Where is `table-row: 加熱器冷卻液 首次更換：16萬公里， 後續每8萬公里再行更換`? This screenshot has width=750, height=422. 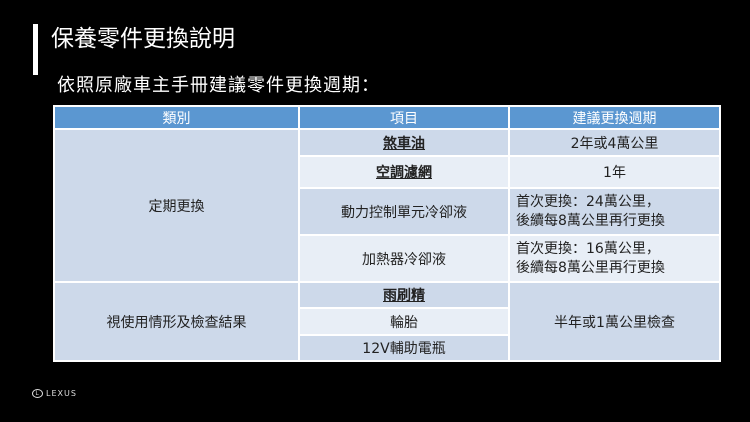
table-row: 加熱器冷卻液 首次更換：16萬公里， 後續每8萬公里再行更換 is located at coordinates (387, 258).